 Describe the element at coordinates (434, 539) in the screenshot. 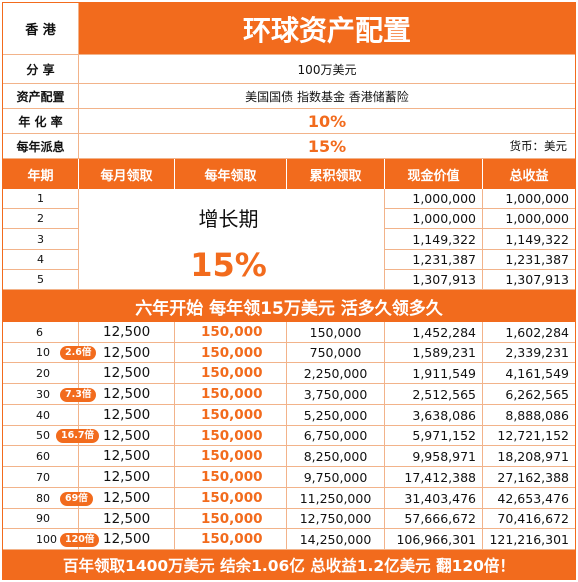

I see `payout-cash-cell: 106,966,301` at that location.